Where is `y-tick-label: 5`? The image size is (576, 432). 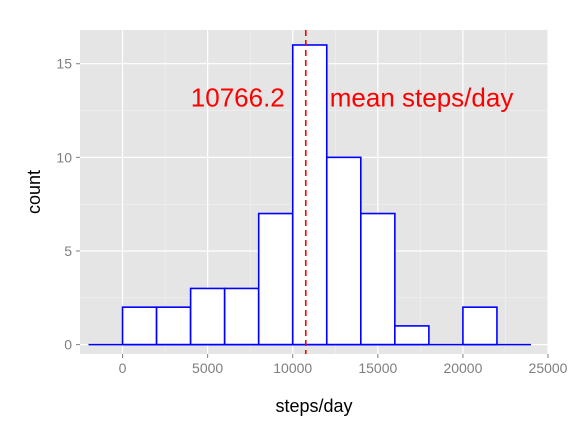 y-tick-label: 5 is located at coordinates (68, 251).